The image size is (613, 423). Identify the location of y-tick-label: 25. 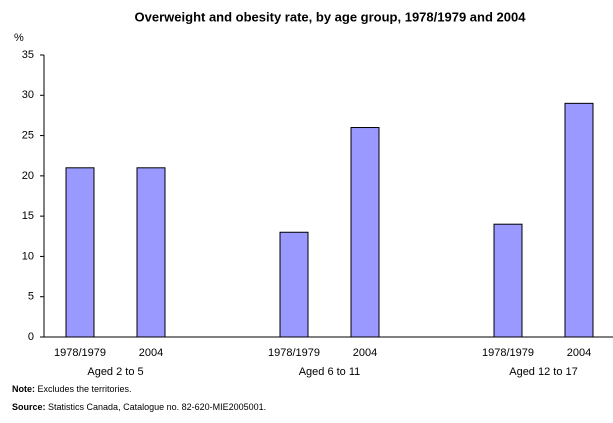
(28, 135).